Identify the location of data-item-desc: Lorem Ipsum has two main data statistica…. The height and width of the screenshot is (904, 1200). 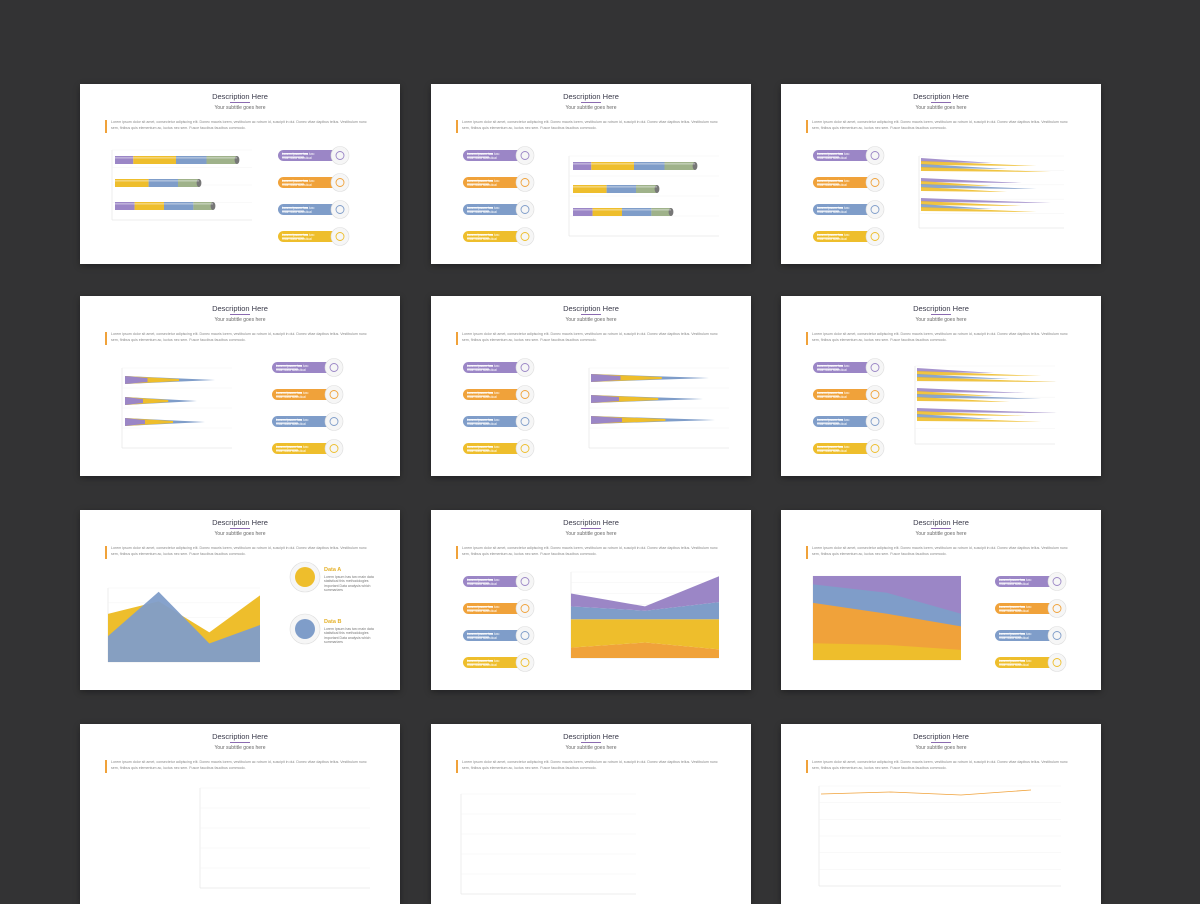
(349, 636).